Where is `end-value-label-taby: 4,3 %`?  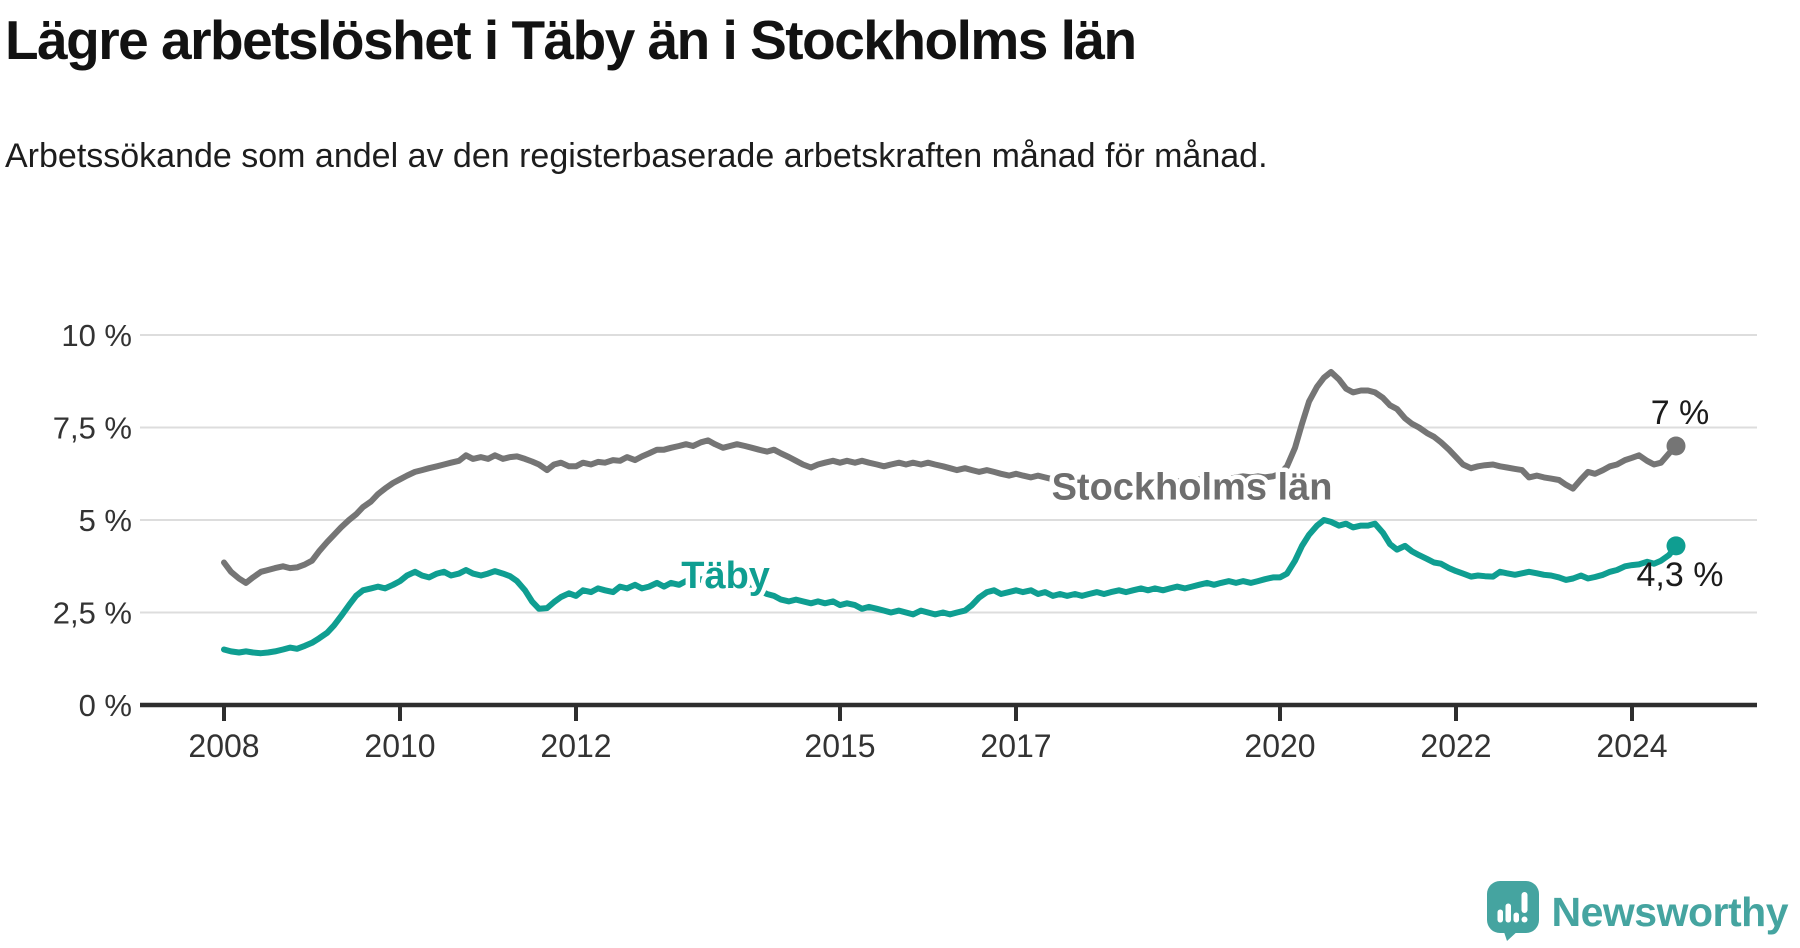
end-value-label-taby: 4,3 % is located at coordinates (1680, 575).